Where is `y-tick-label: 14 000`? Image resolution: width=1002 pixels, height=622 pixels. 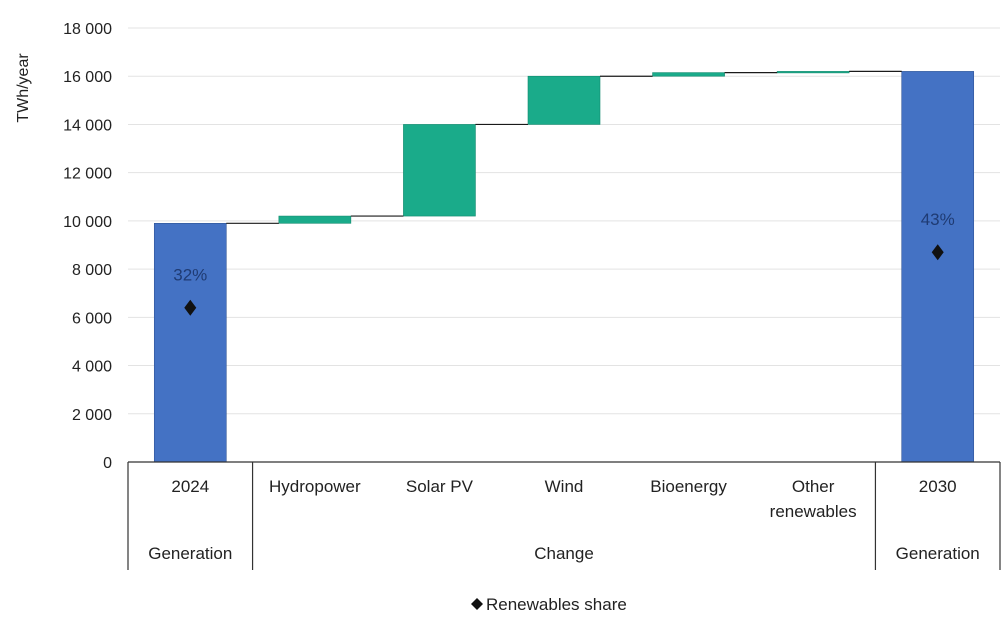
y-tick-label: 14 000 is located at coordinates (87, 125).